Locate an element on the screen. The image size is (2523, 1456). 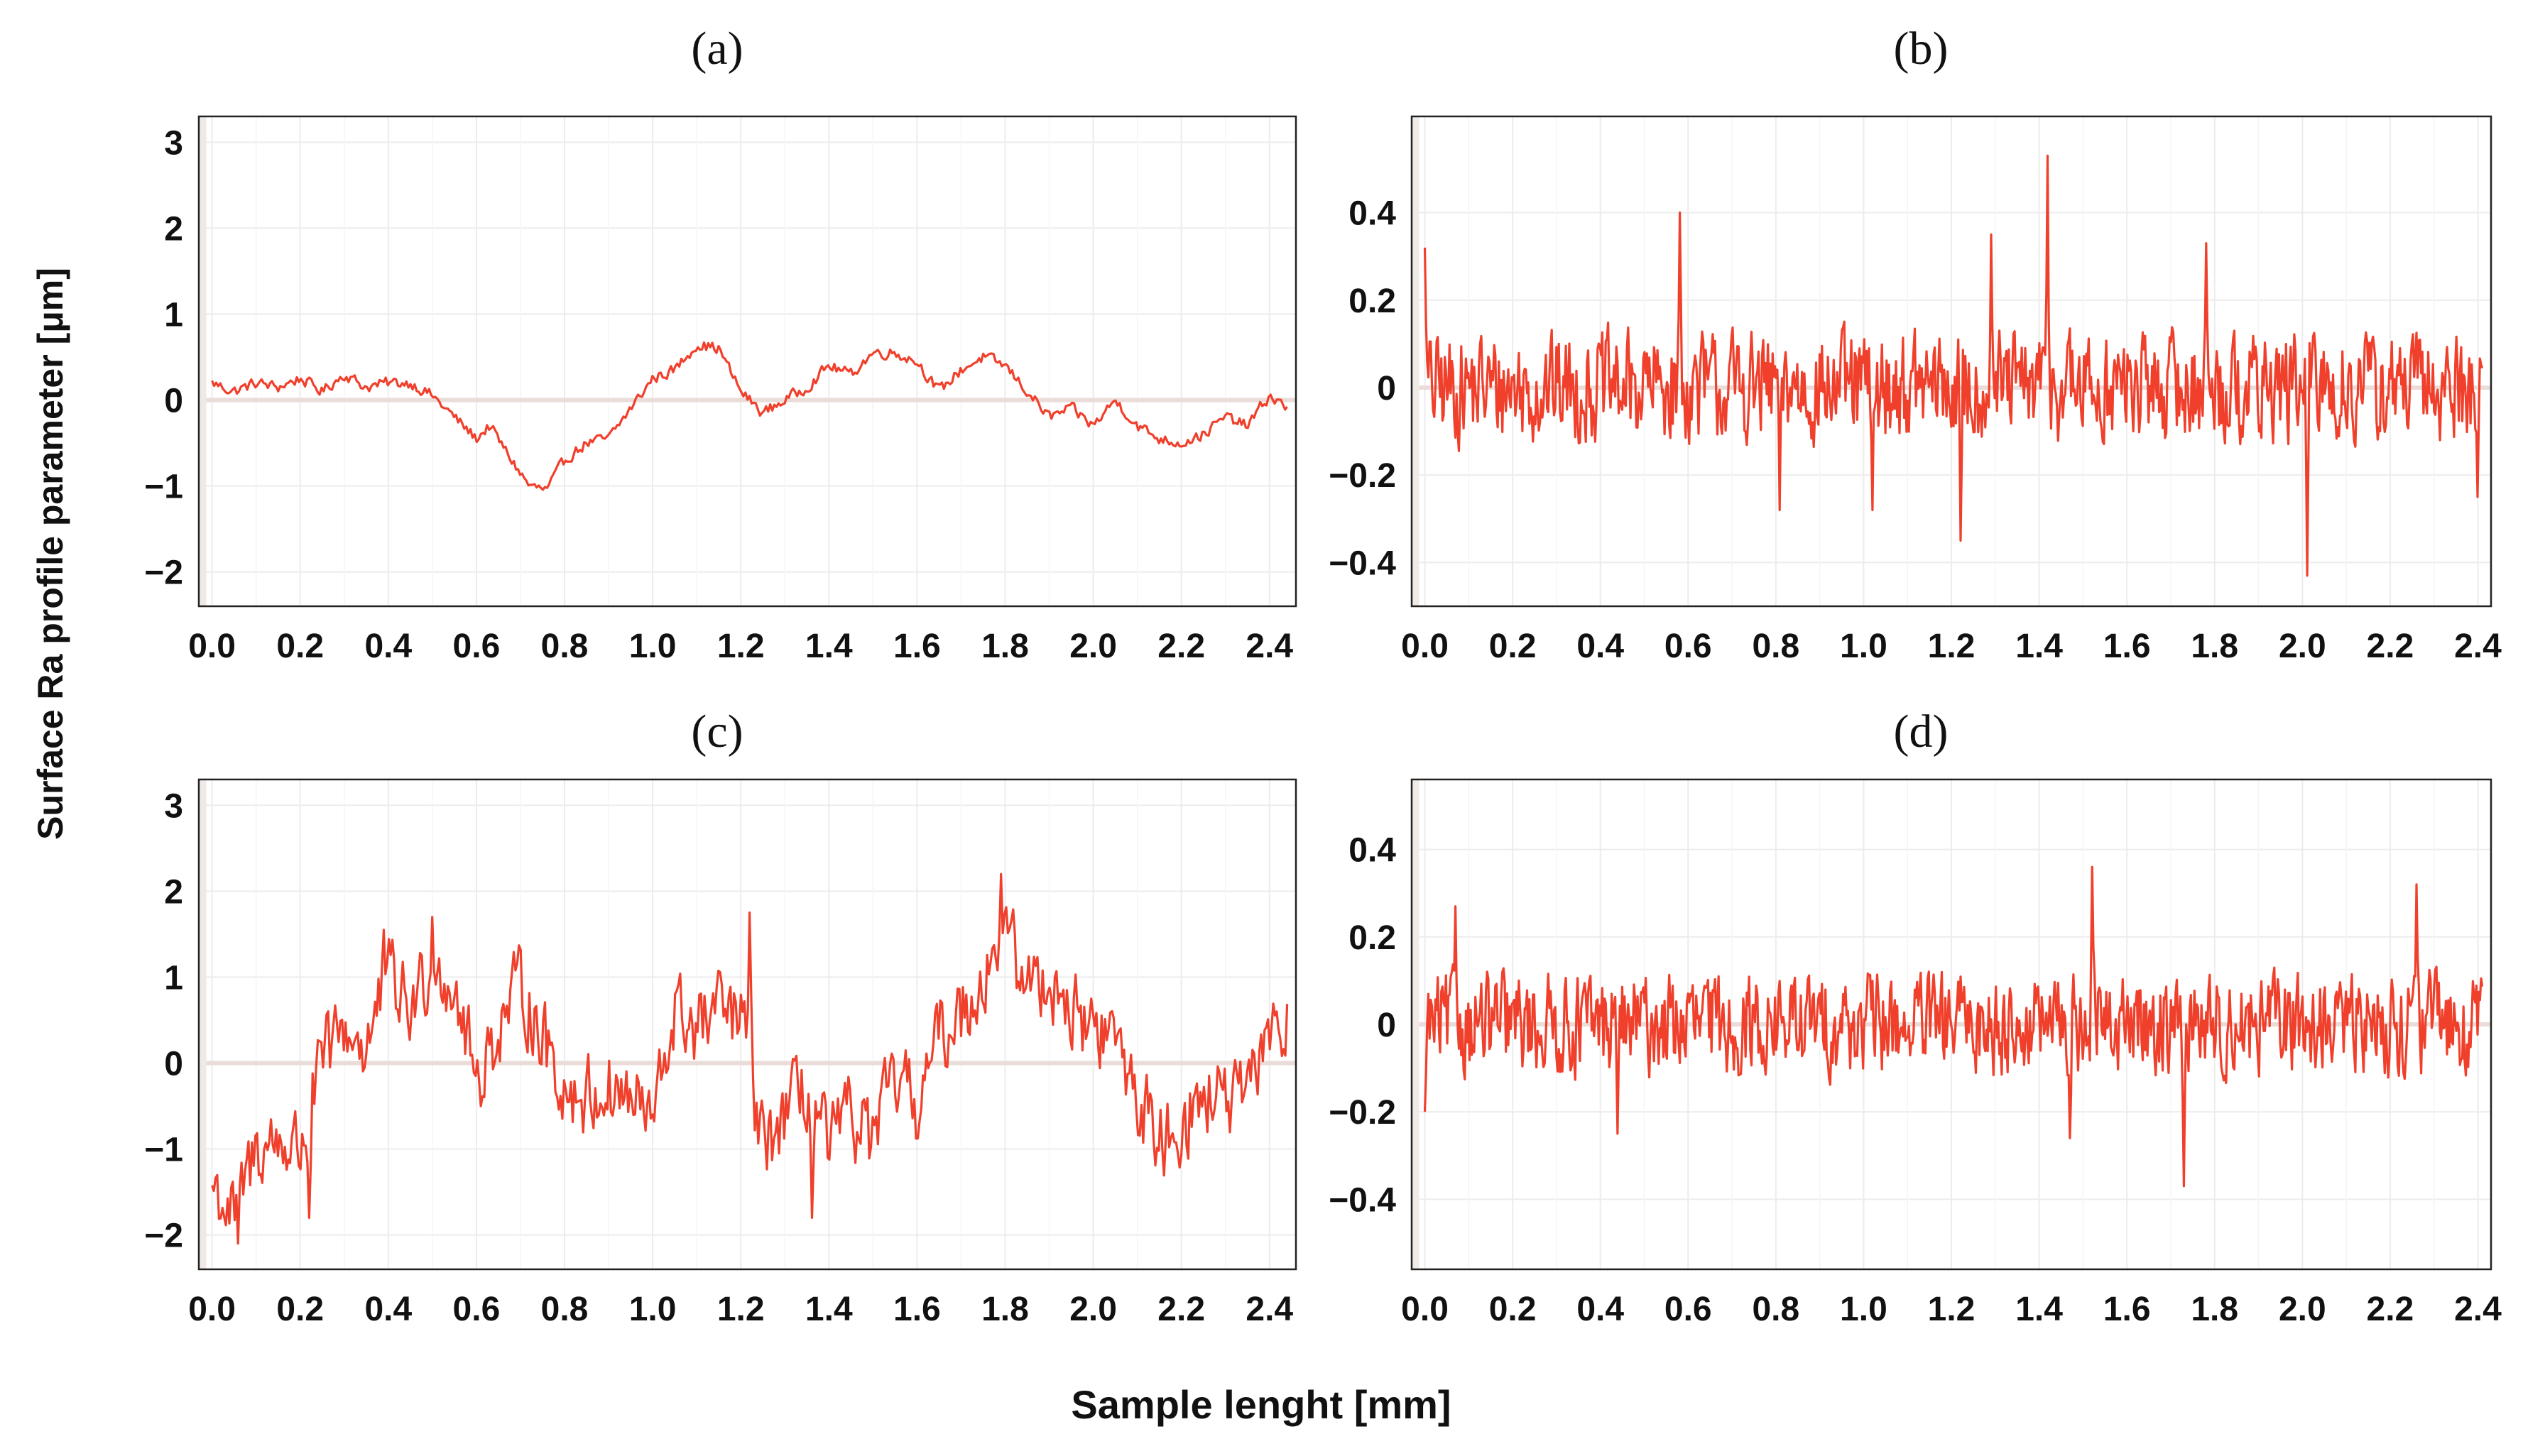
panel-title: (d) is located at coordinates (1921, 732).